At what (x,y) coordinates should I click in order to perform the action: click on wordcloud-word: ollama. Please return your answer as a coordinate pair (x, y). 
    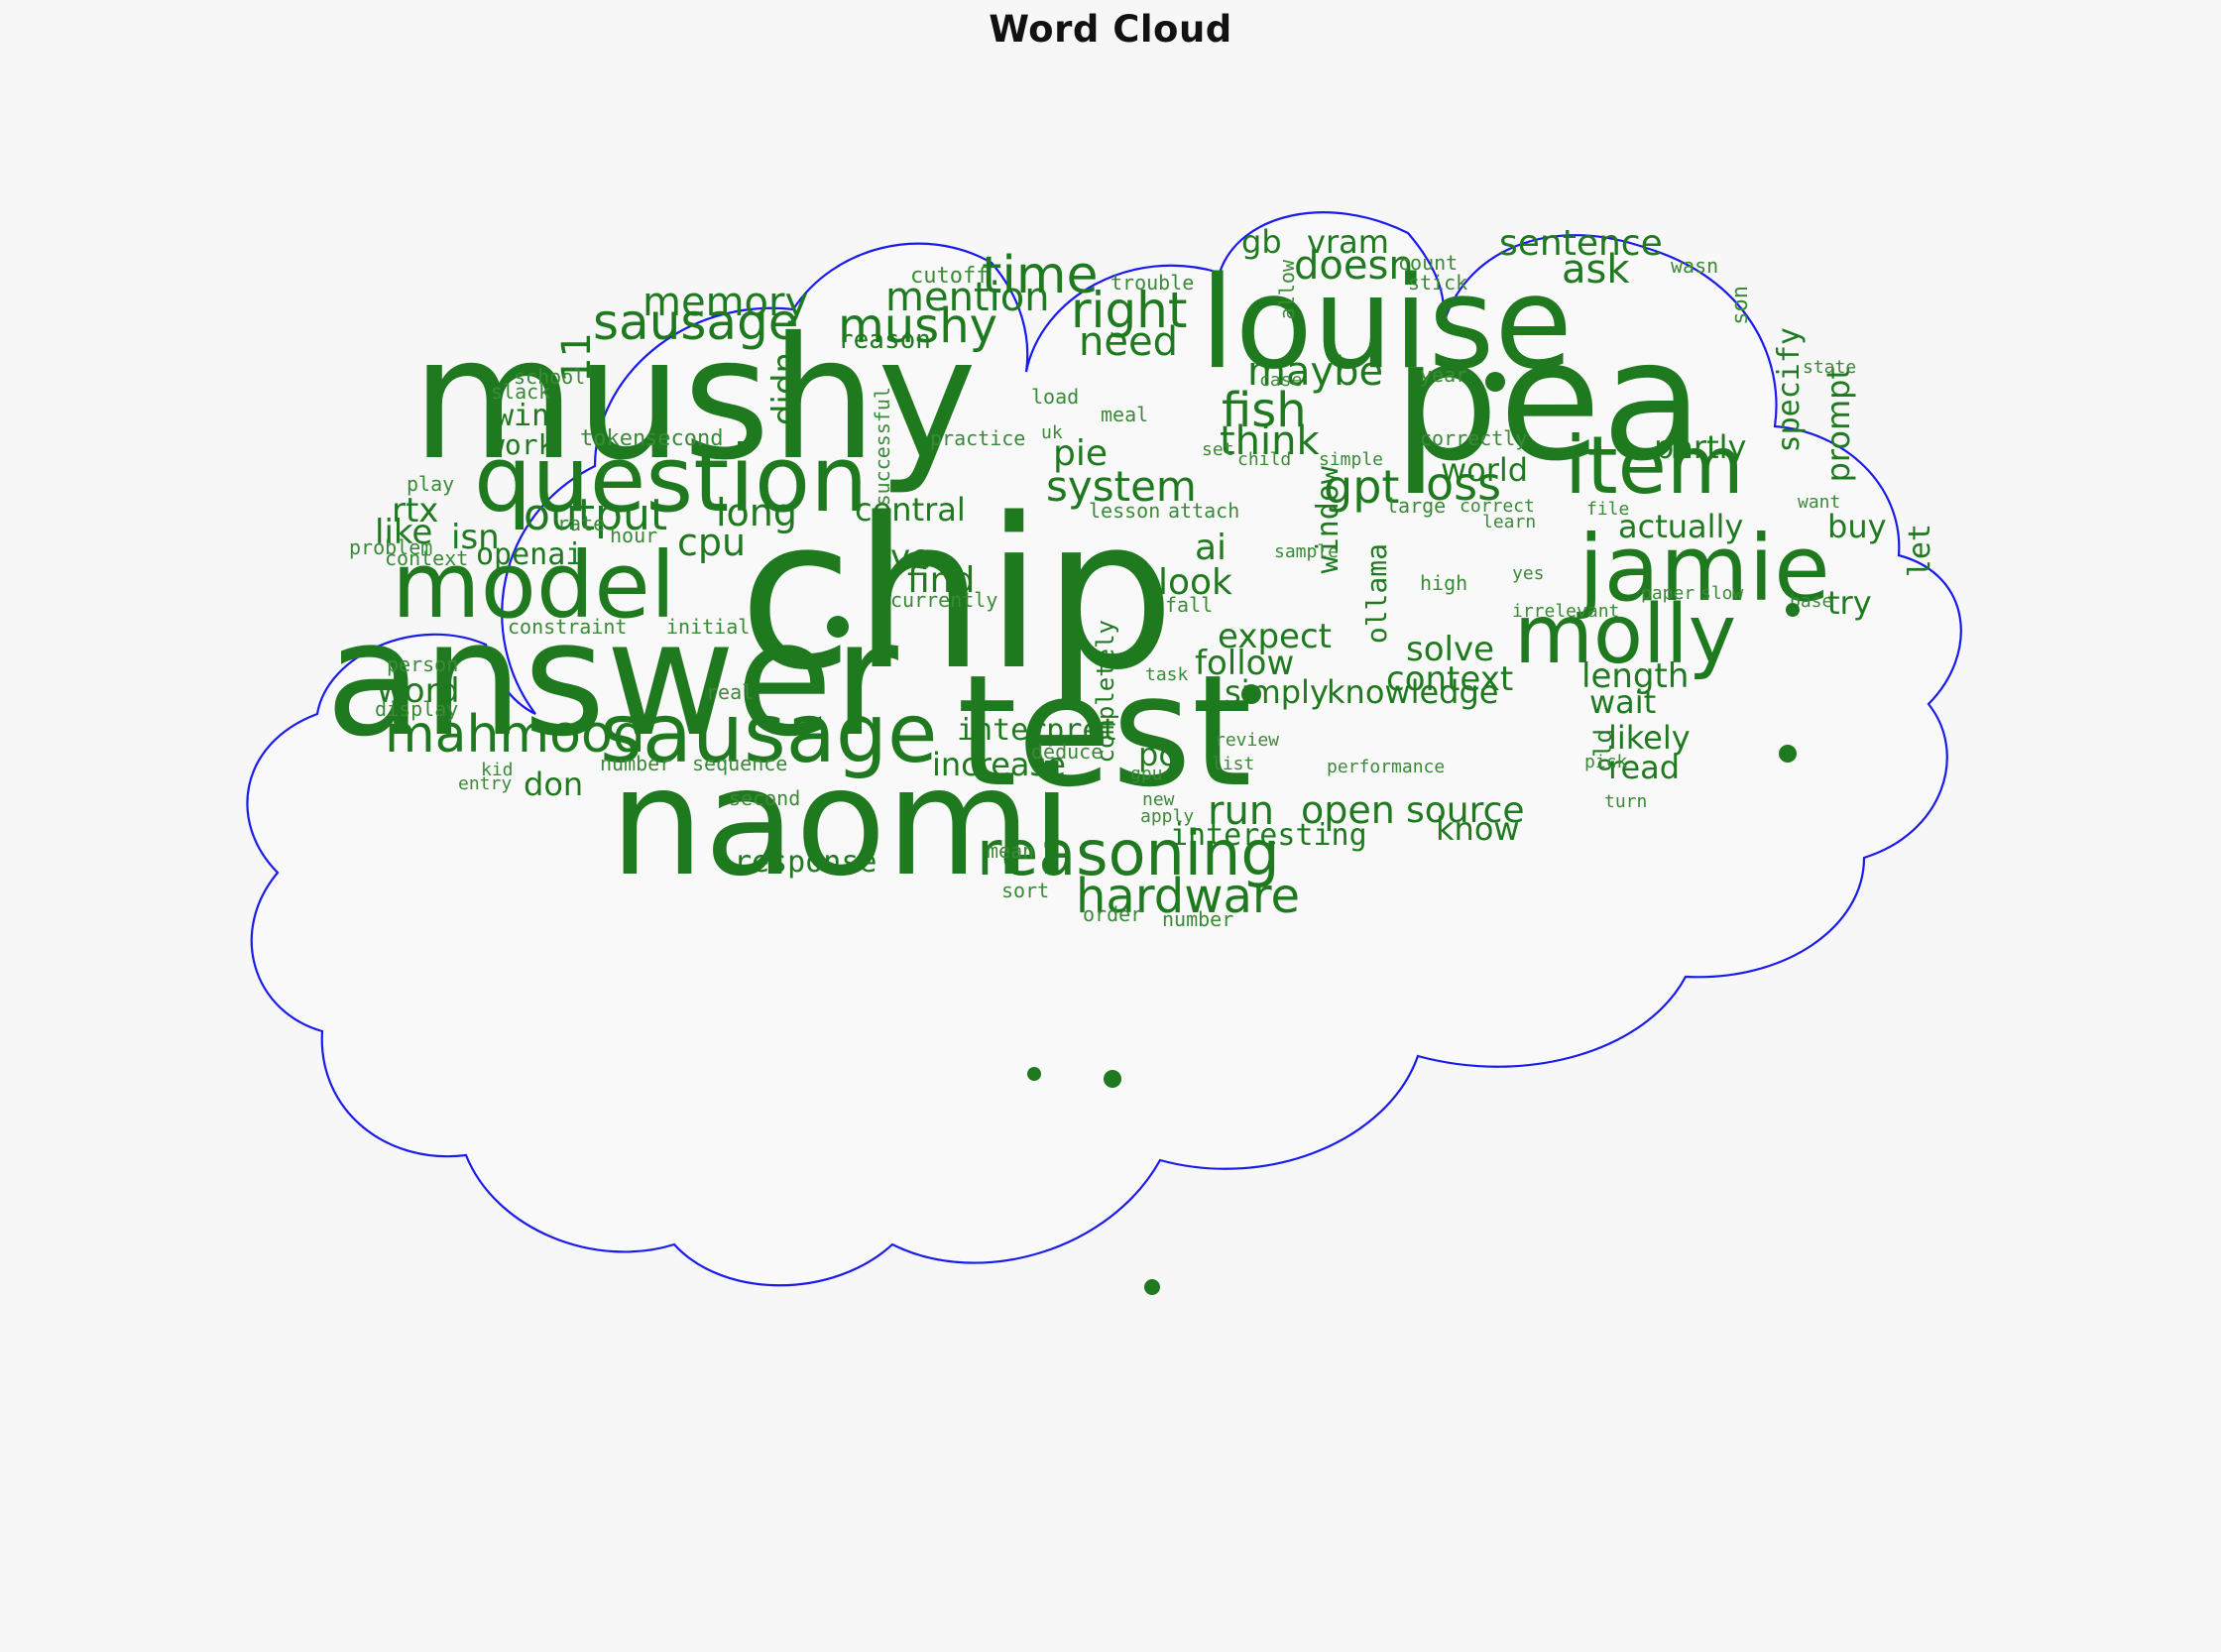
    Looking at the image, I should click on (1376, 594).